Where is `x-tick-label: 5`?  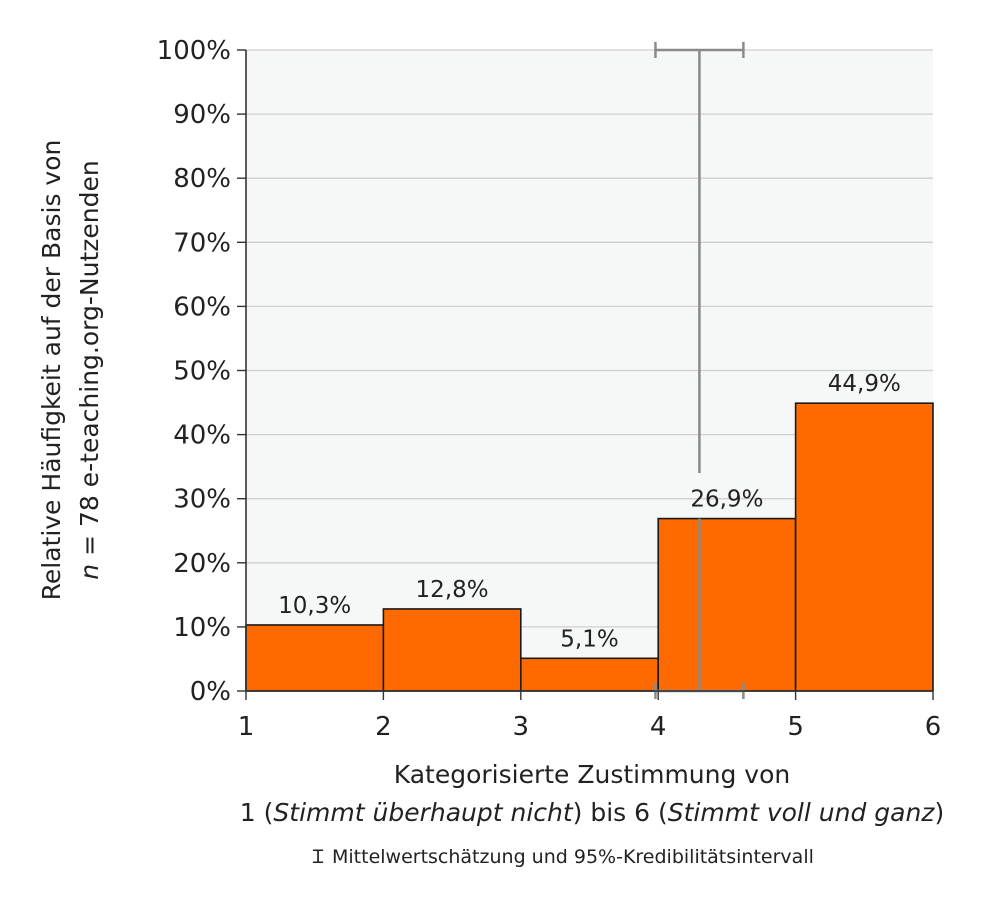 x-tick-label: 5 is located at coordinates (795, 727).